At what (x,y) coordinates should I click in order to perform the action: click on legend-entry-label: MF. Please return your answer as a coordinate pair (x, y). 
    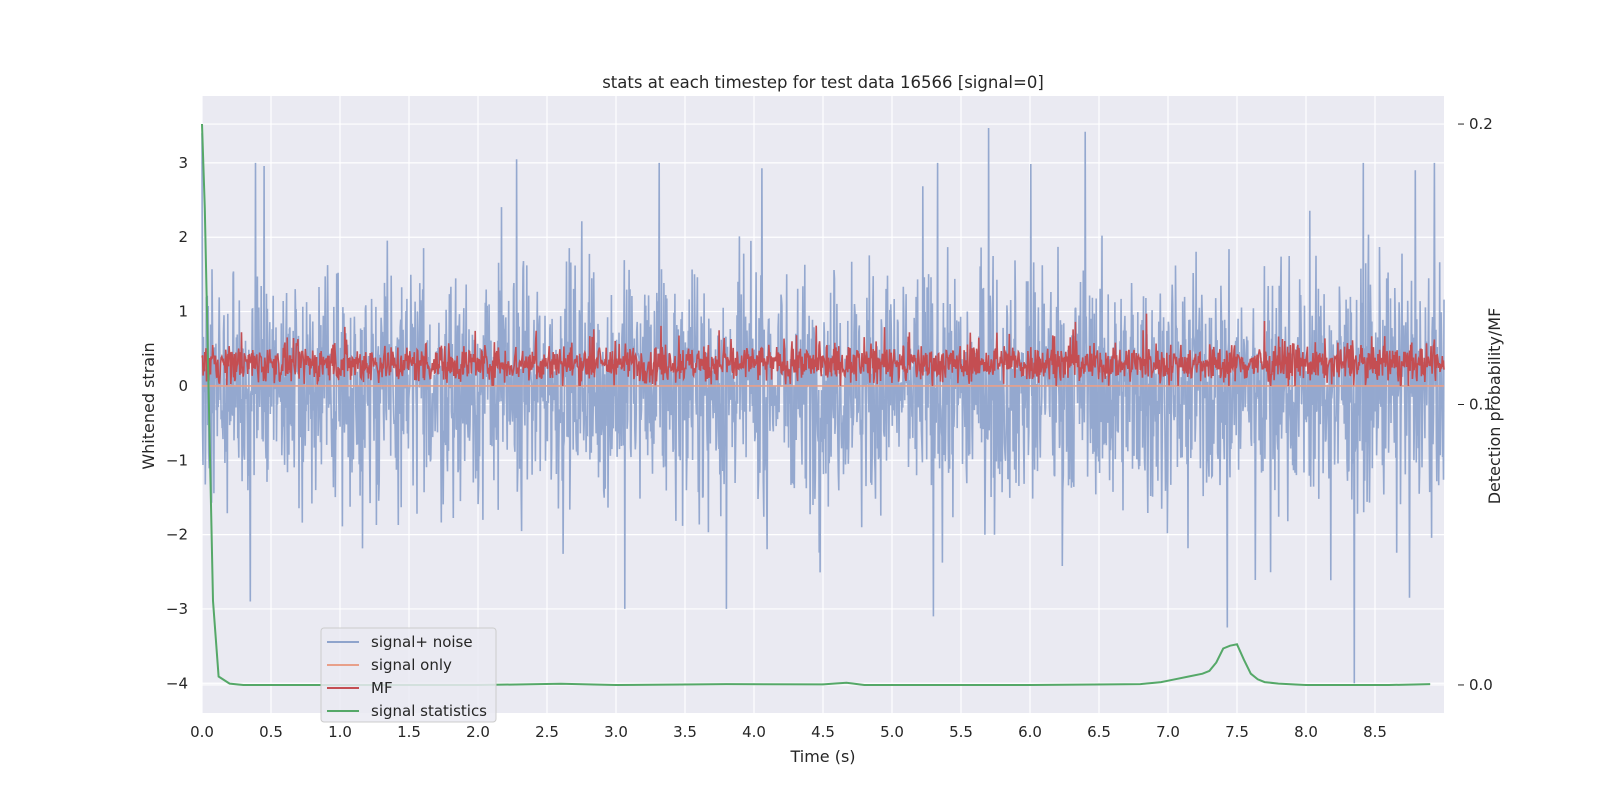
    Looking at the image, I should click on (382, 688).